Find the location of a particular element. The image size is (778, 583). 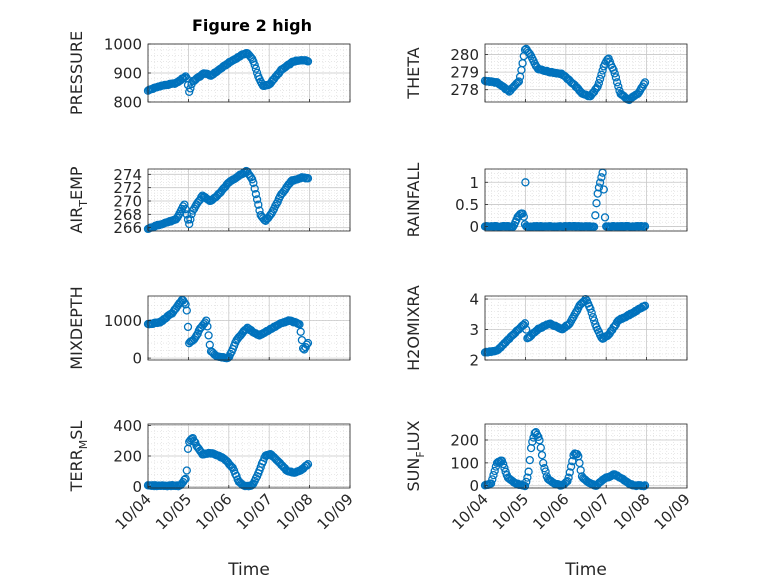

x-tick-label: 10/06 is located at coordinates (550, 511).